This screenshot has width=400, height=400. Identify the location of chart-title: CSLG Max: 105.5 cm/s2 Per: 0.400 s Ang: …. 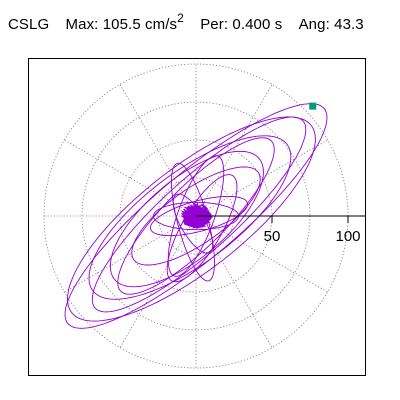
(186, 22).